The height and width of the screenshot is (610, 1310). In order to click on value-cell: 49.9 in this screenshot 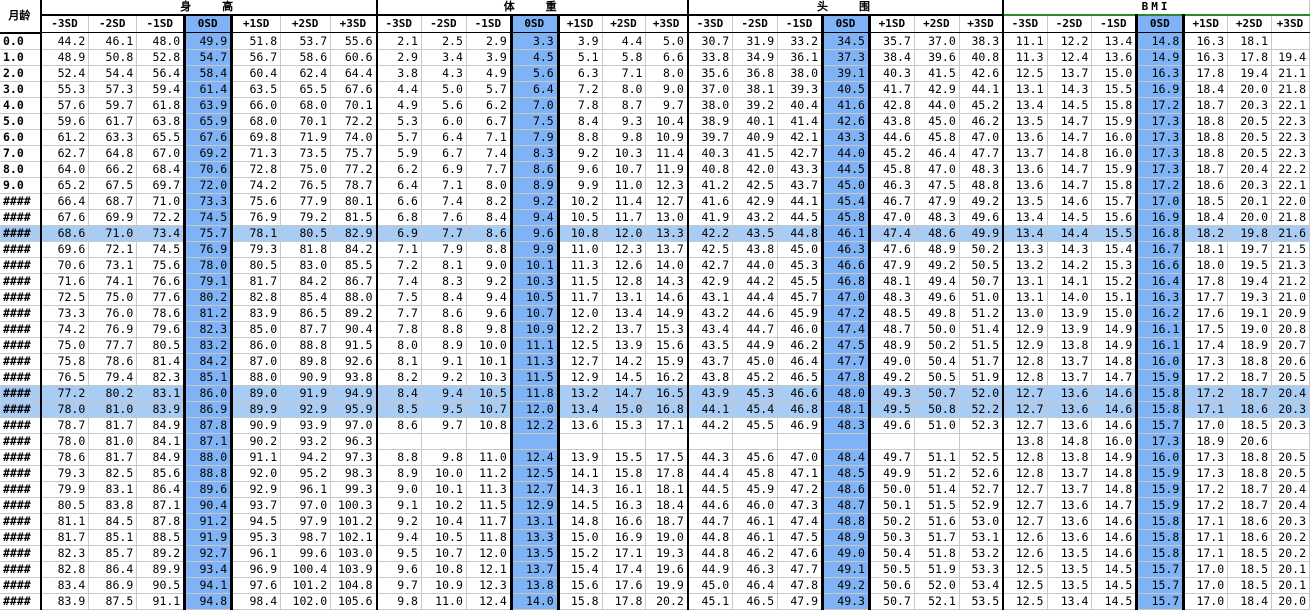, I will do `click(208, 41)`.